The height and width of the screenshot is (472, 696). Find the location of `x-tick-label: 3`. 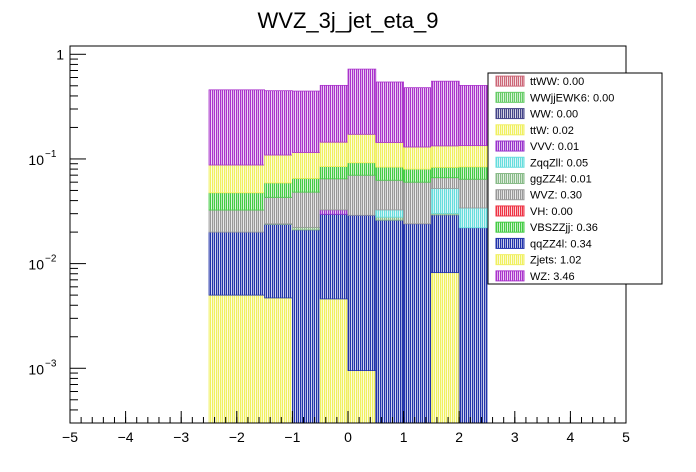

x-tick-label: 3 is located at coordinates (515, 437).